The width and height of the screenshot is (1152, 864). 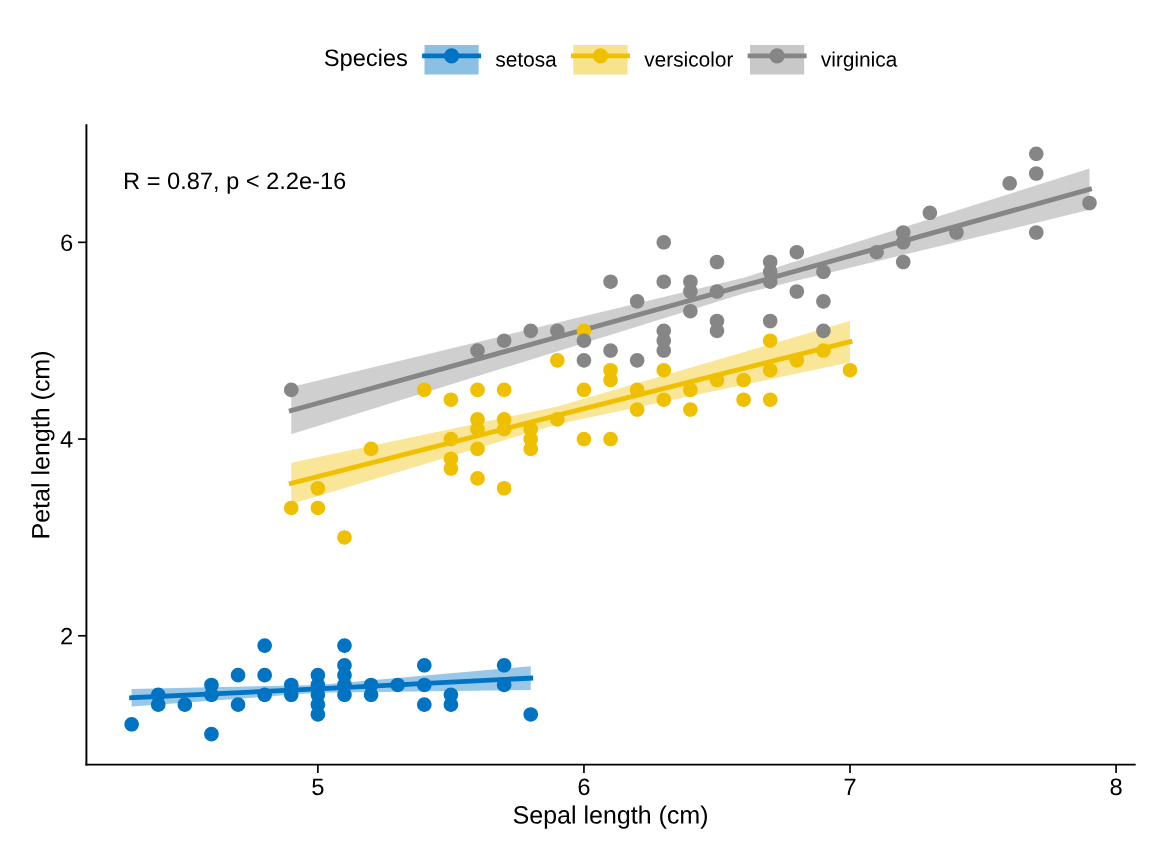 I want to click on y-axis-title: Petal length (cm), so click(x=43, y=445).